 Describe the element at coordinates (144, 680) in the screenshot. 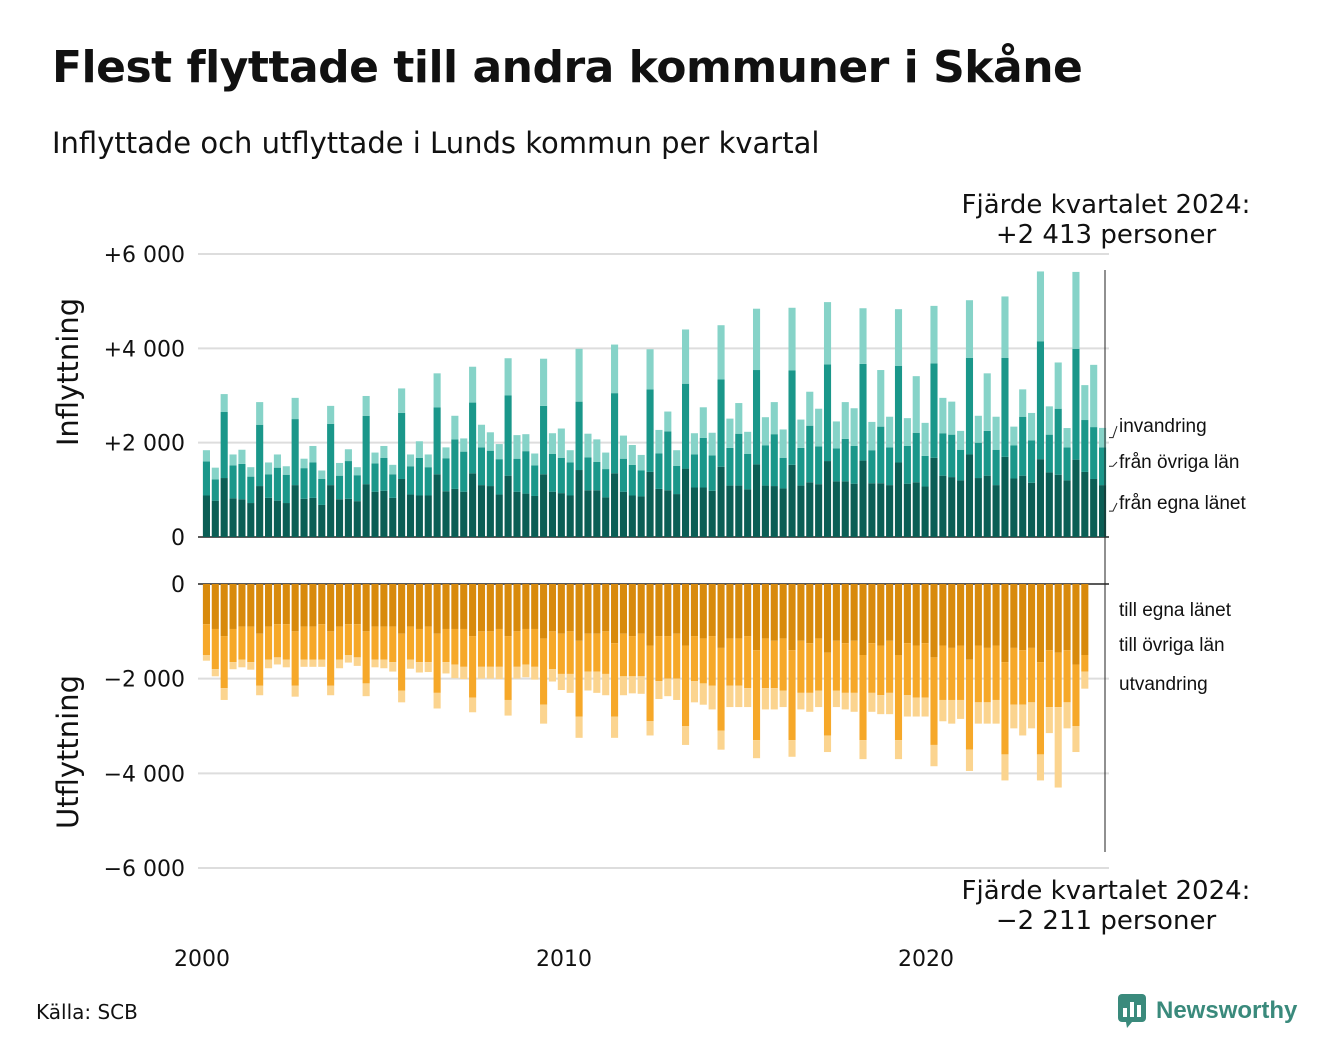

I see `y-tick-label: −2 000` at that location.